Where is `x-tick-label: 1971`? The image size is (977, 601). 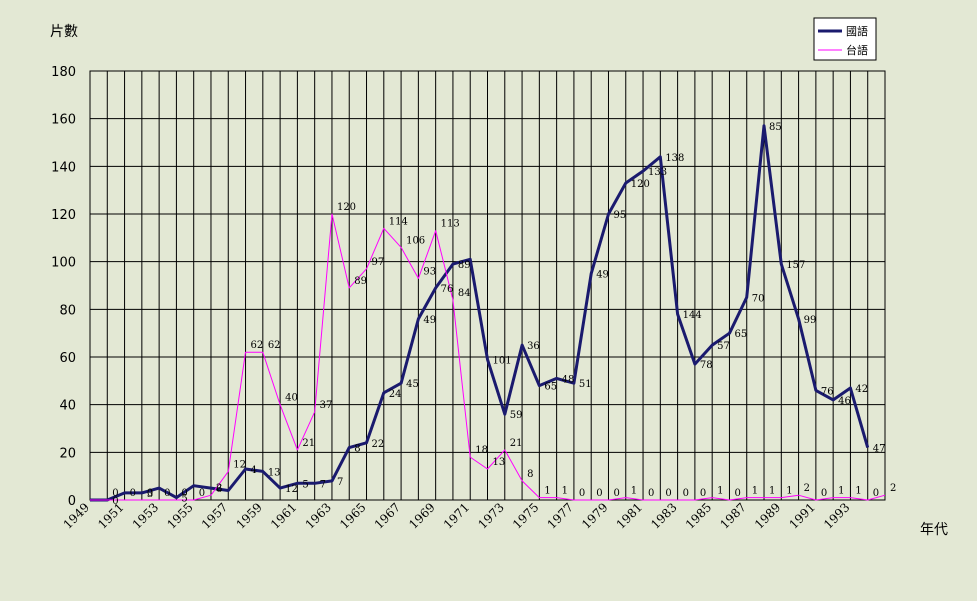 x-tick-label: 1971 is located at coordinates (456, 515).